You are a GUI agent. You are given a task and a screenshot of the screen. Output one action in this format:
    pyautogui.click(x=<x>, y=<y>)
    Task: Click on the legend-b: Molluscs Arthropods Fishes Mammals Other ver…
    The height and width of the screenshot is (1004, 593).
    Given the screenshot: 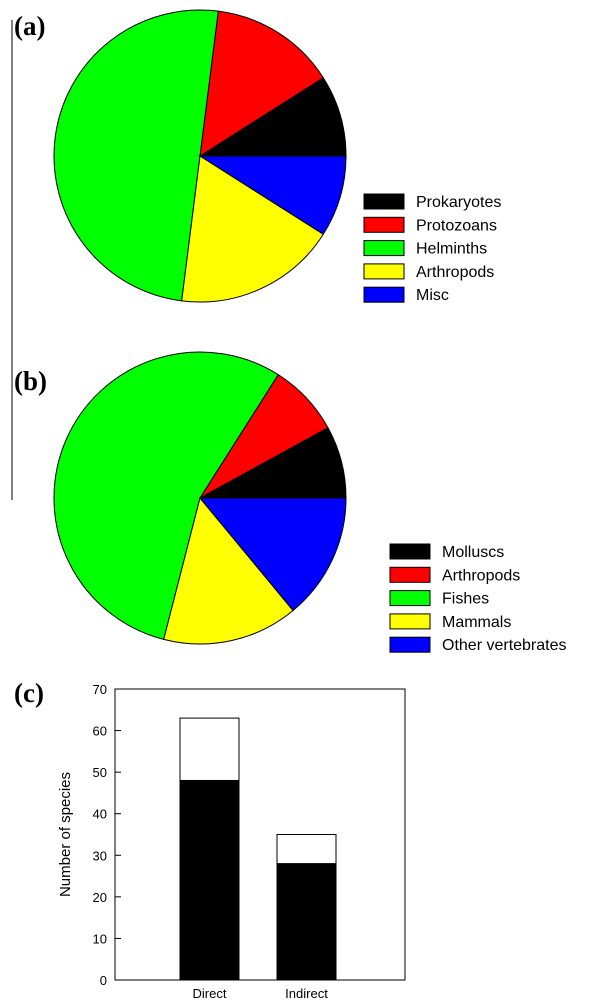 What is the action you would take?
    pyautogui.click(x=478, y=598)
    